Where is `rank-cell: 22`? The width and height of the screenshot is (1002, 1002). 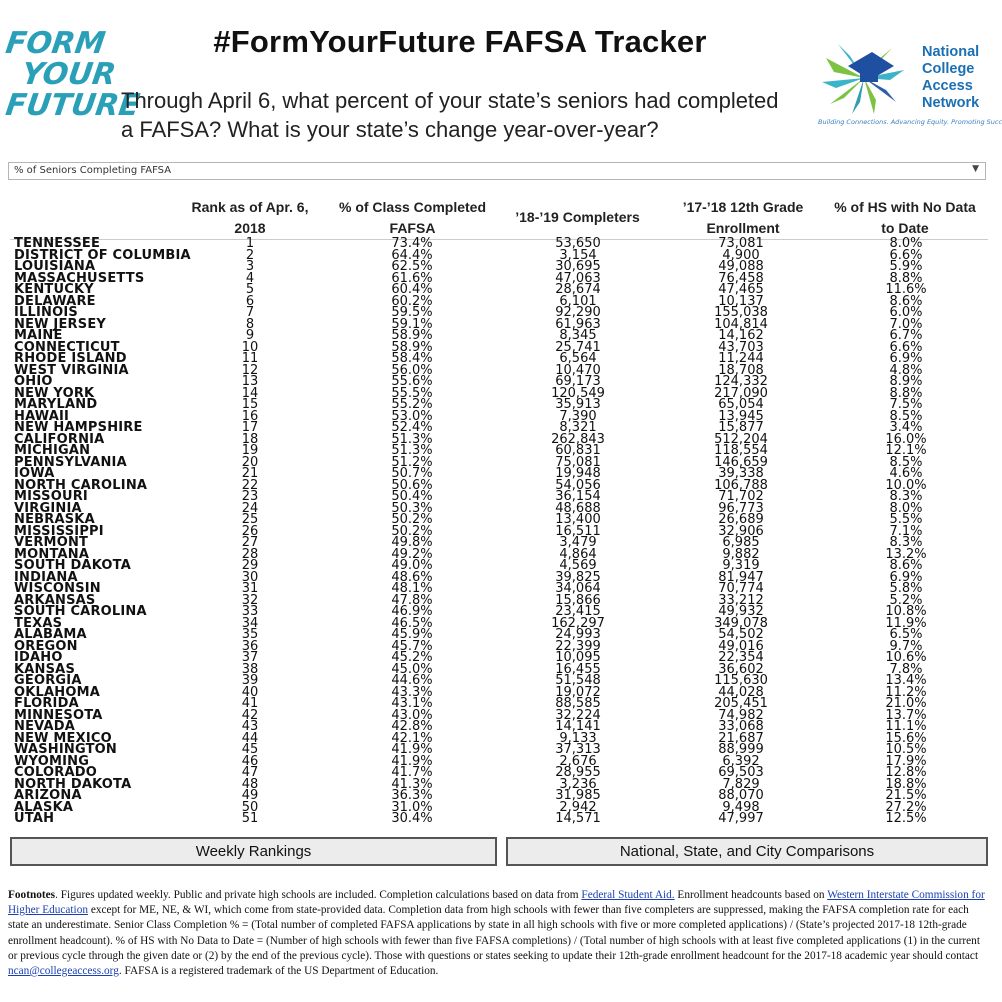 rank-cell: 22 is located at coordinates (250, 485).